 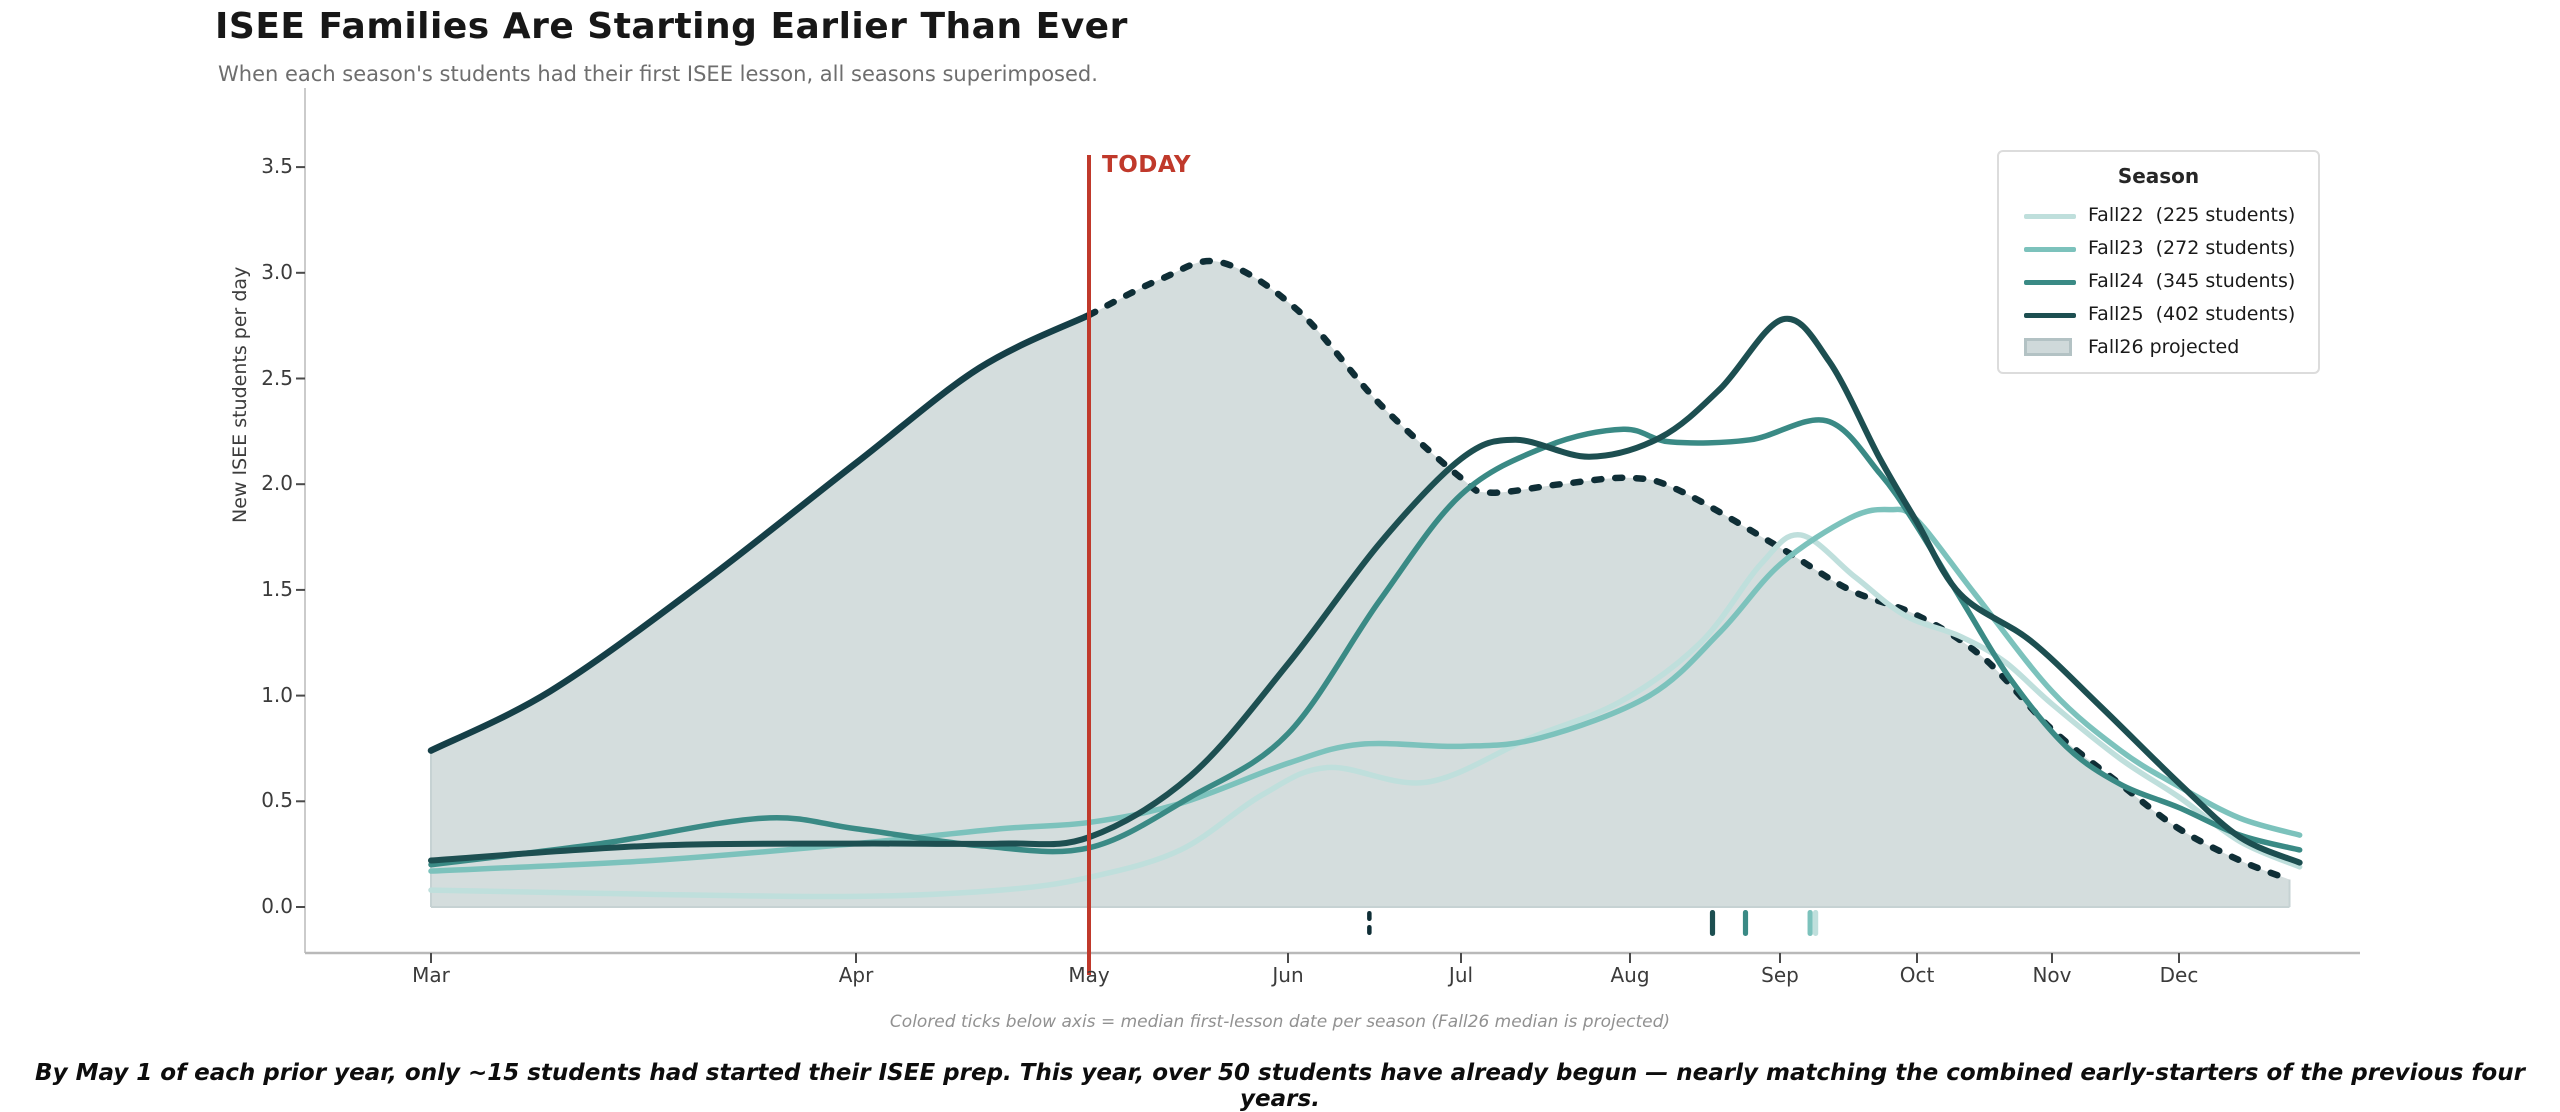 What do you see at coordinates (277, 483) in the screenshot?
I see `y-tick-label: 2.0` at bounding box center [277, 483].